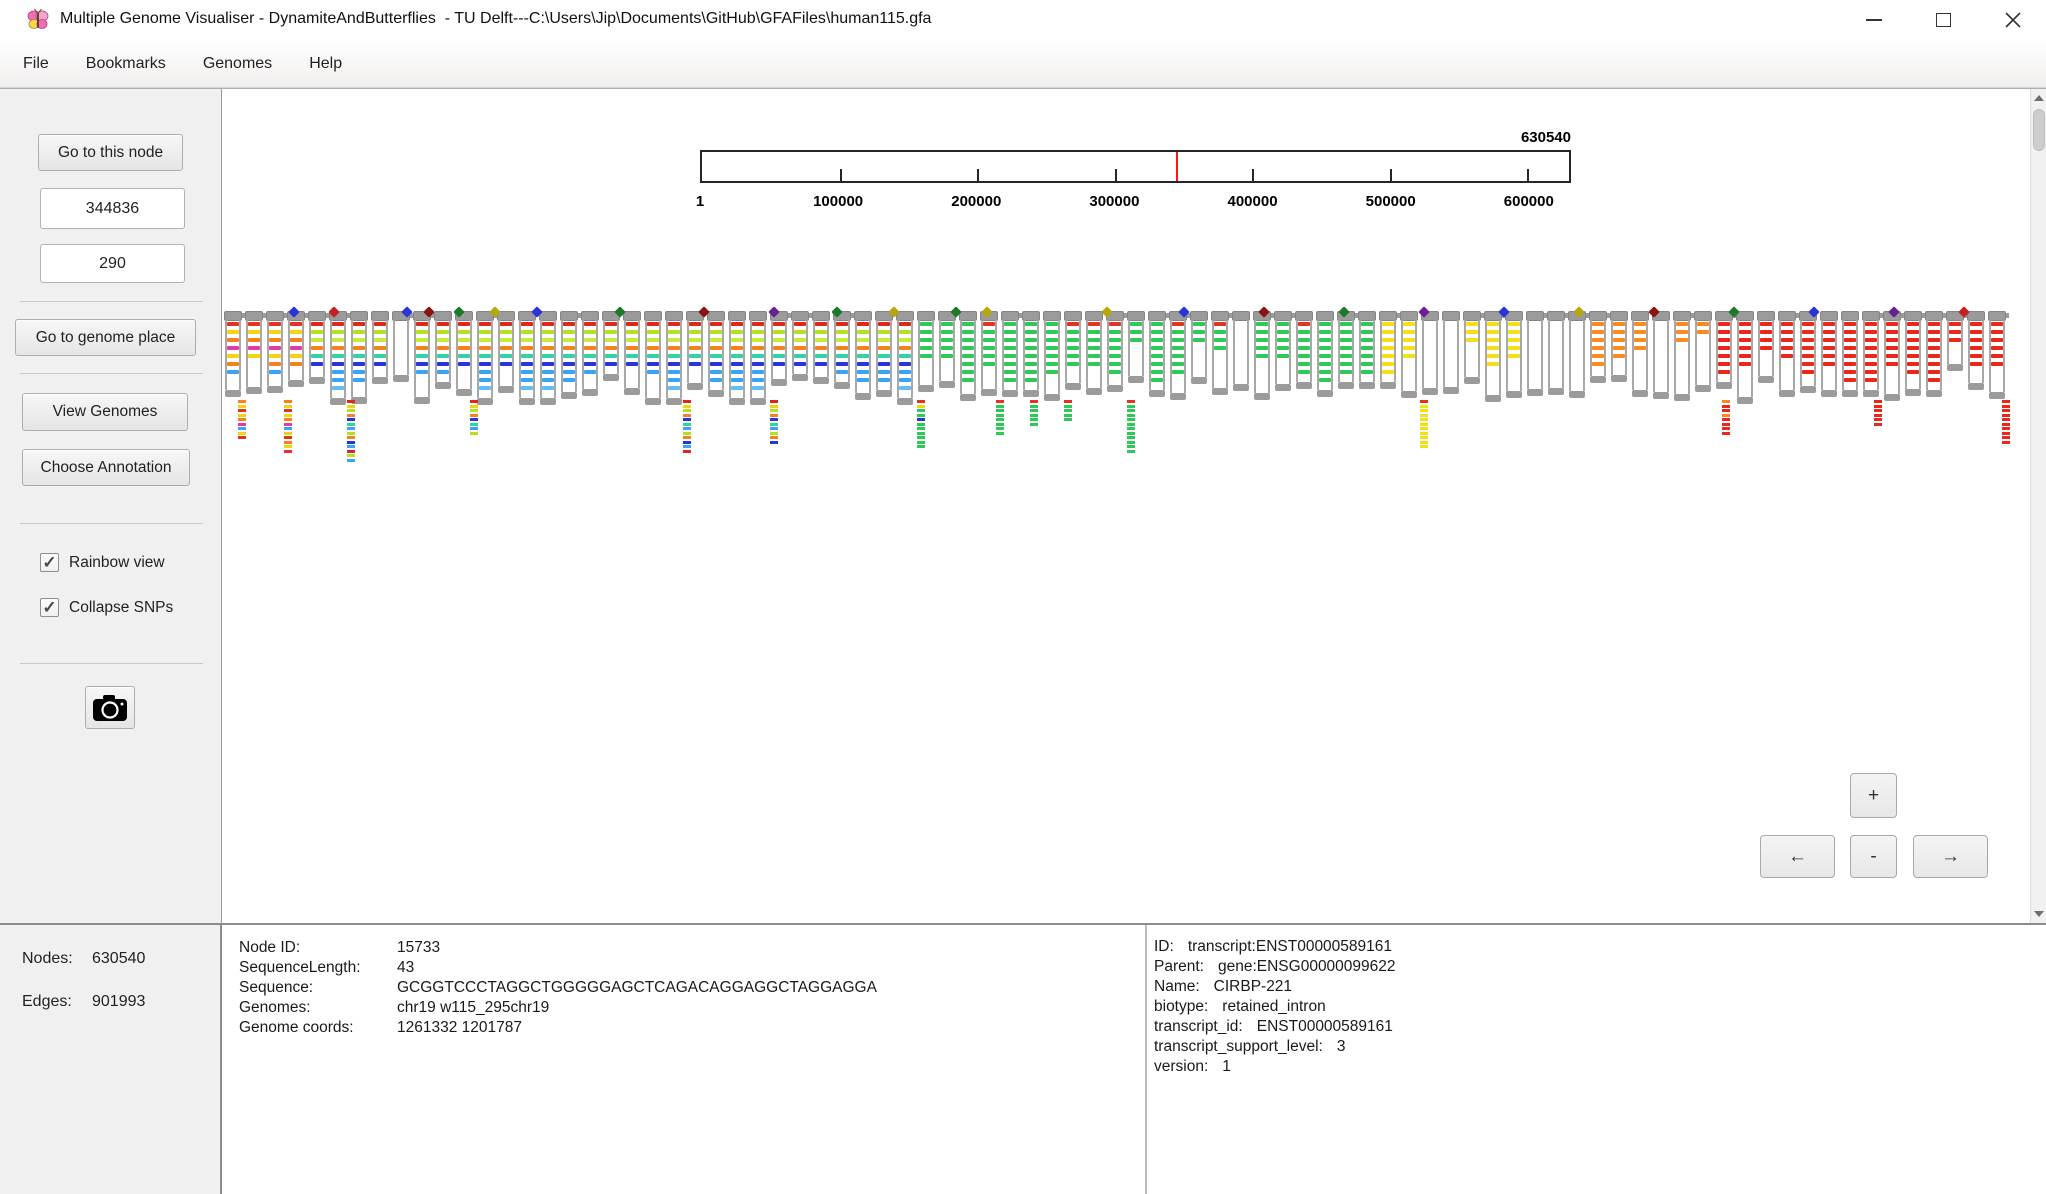 The width and height of the screenshot is (2046, 1194). Describe the element at coordinates (1943, 20) in the screenshot. I see `maximize-button` at that location.